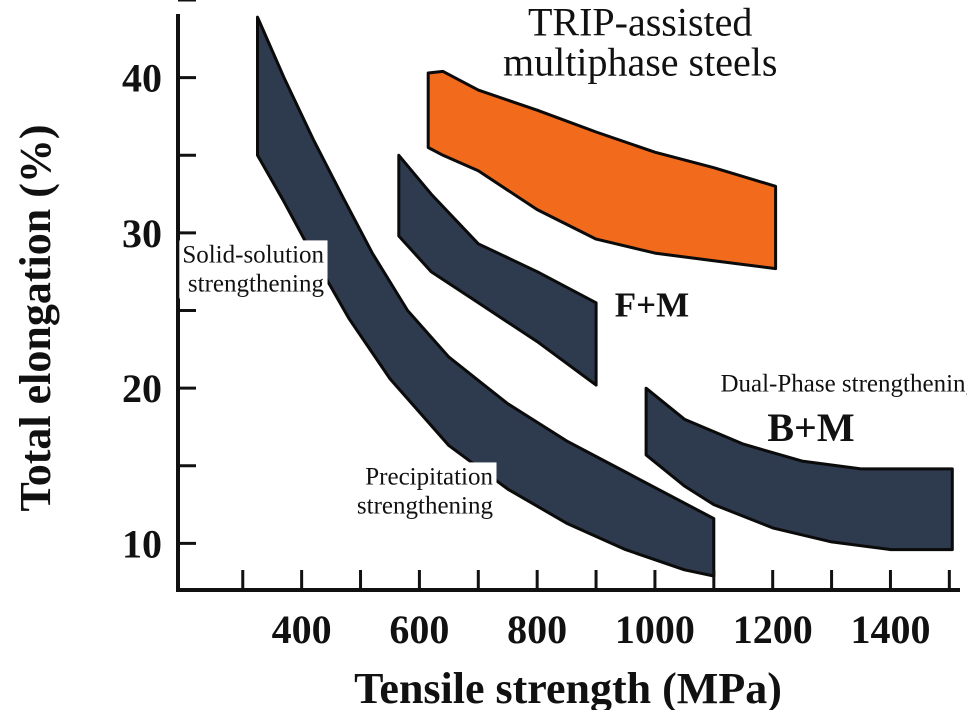 The image size is (967, 710). What do you see at coordinates (142, 543) in the screenshot?
I see `y-tick-label: 10` at bounding box center [142, 543].